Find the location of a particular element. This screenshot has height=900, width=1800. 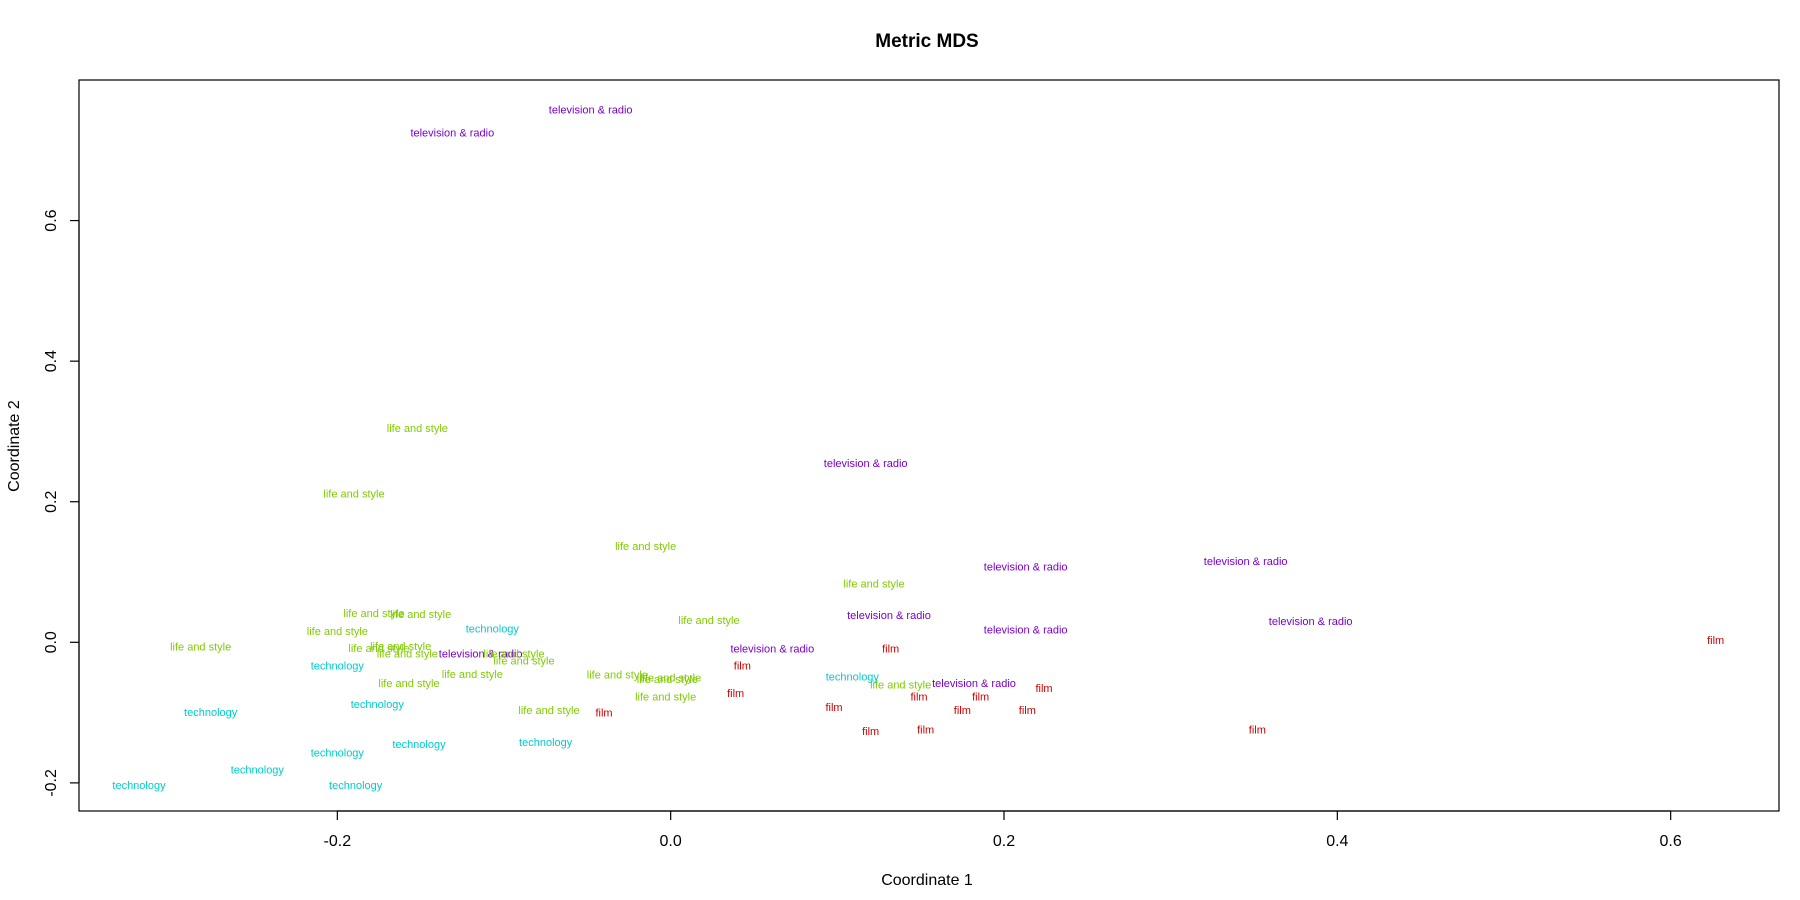

x-tick-label: 0.0 is located at coordinates (671, 841).